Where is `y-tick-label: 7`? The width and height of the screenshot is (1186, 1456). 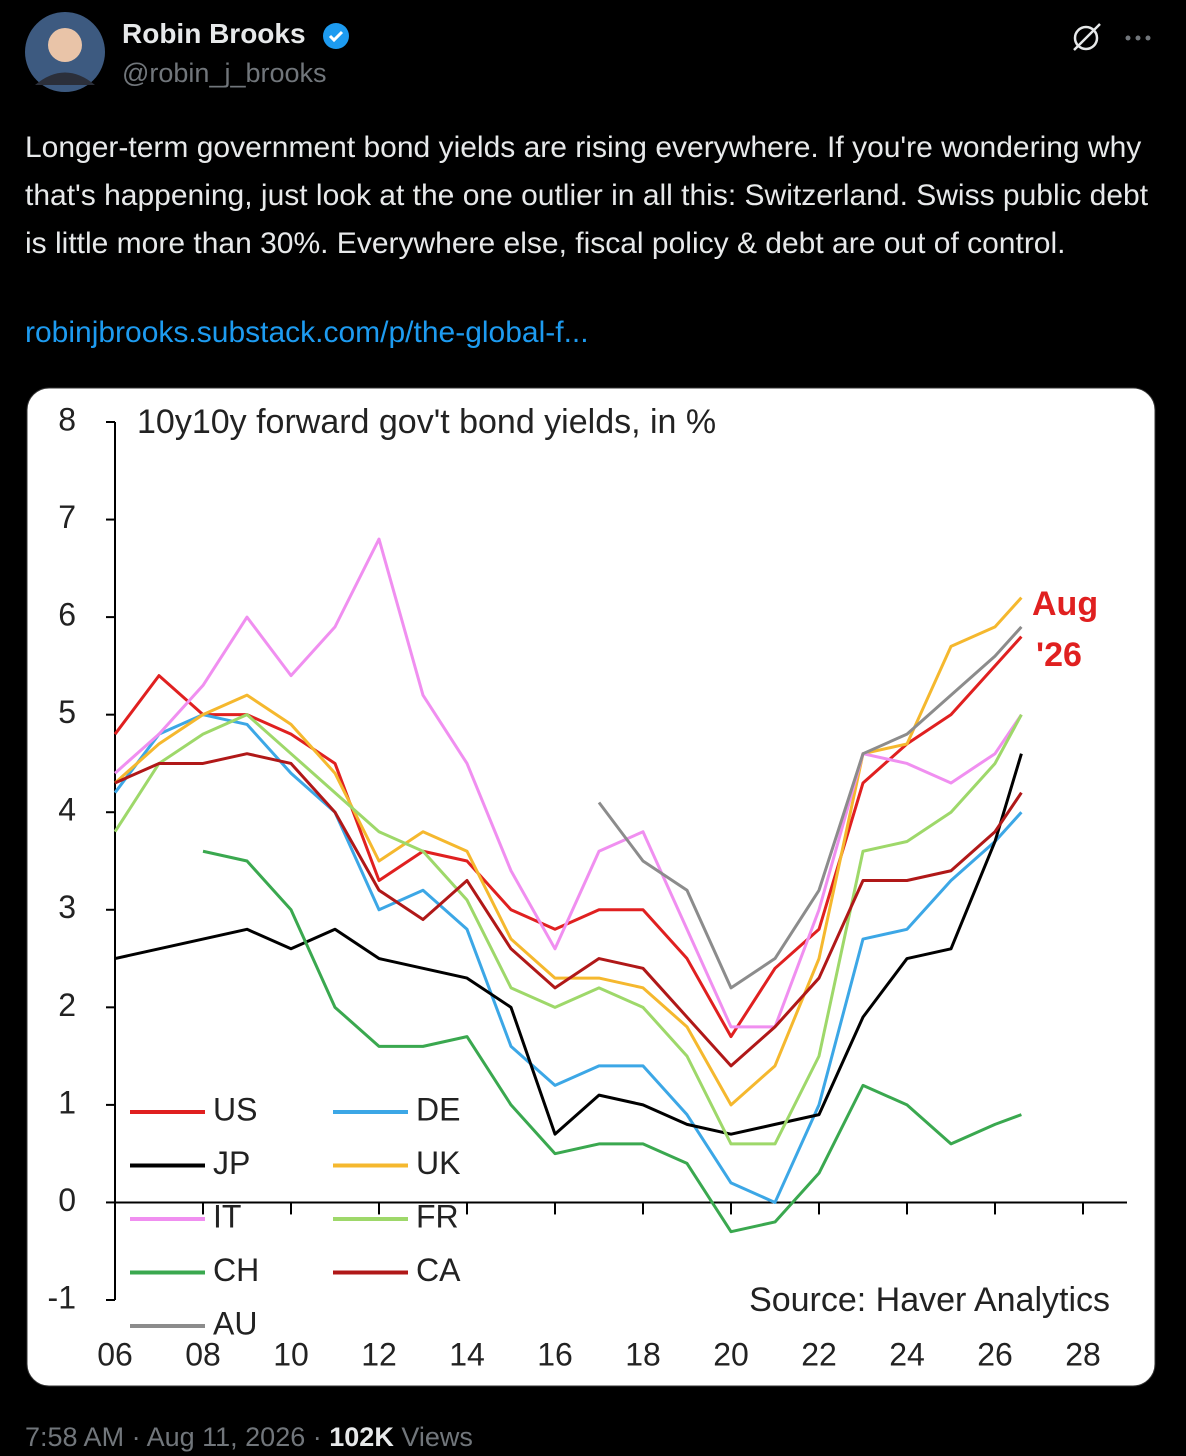
y-tick-label: 7 is located at coordinates (67, 517).